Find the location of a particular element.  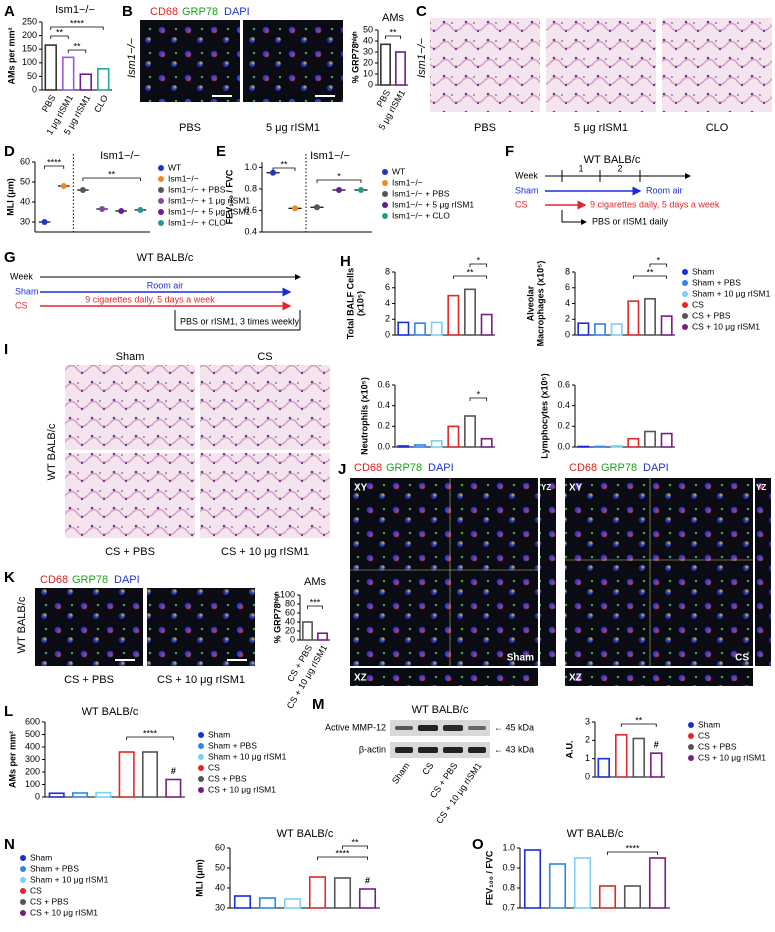

y-tick-label: 0.0 is located at coordinates (563, 446).